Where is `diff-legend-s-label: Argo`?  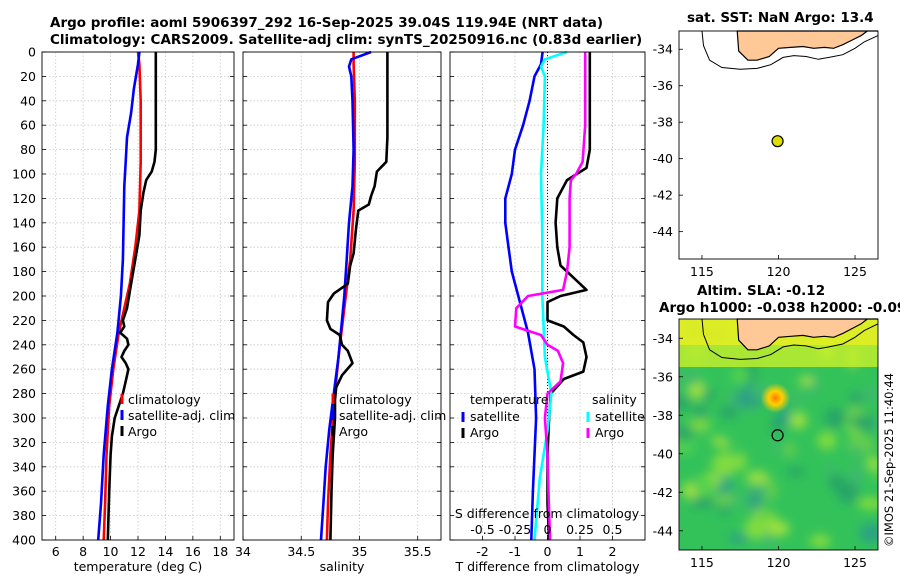 diff-legend-s-label: Argo is located at coordinates (609, 432).